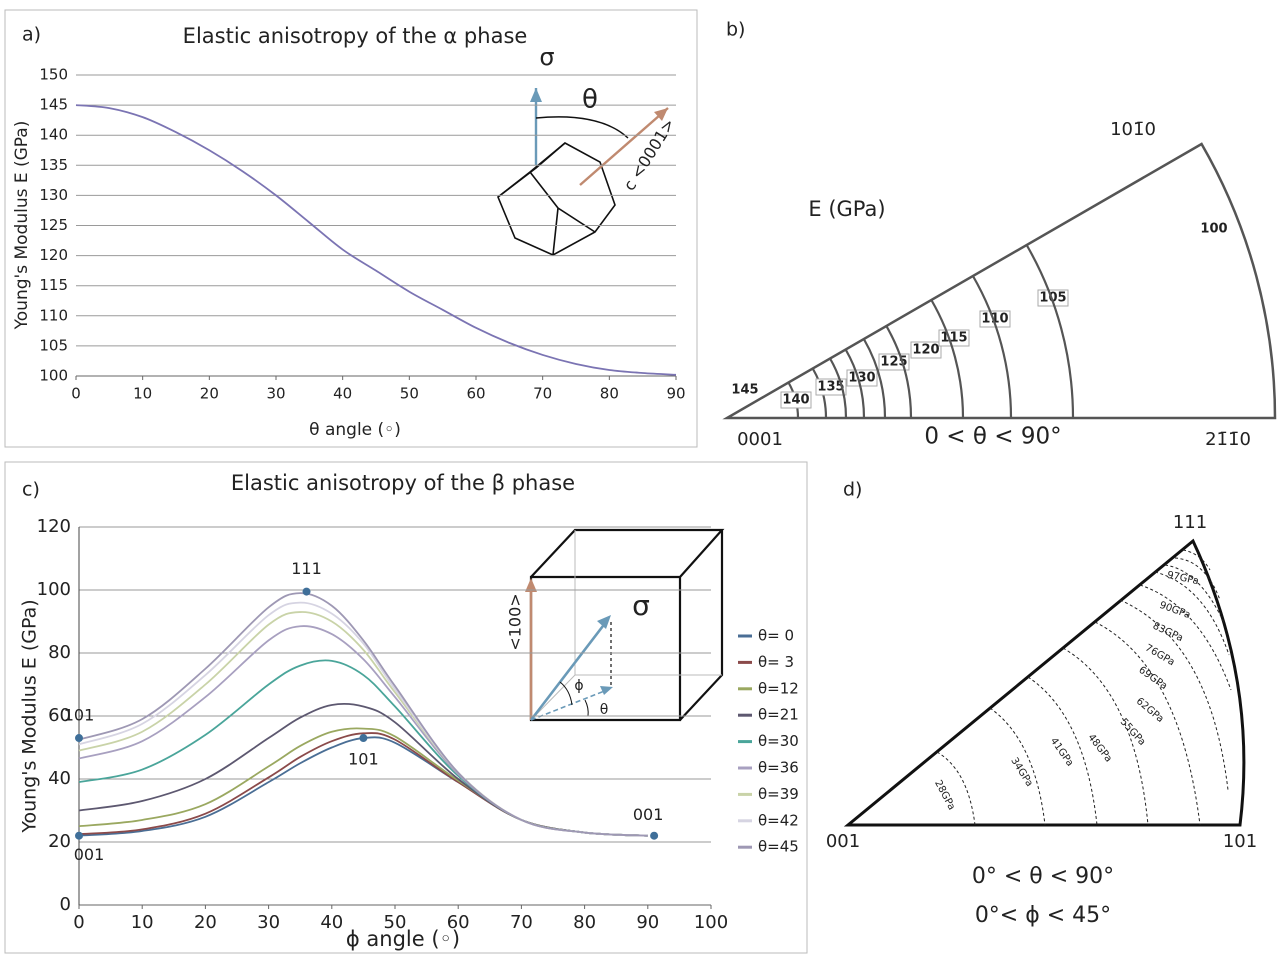 The image size is (1279, 954). I want to click on chart-subtitle: 0°< ϕ < 45°, so click(1043, 915).